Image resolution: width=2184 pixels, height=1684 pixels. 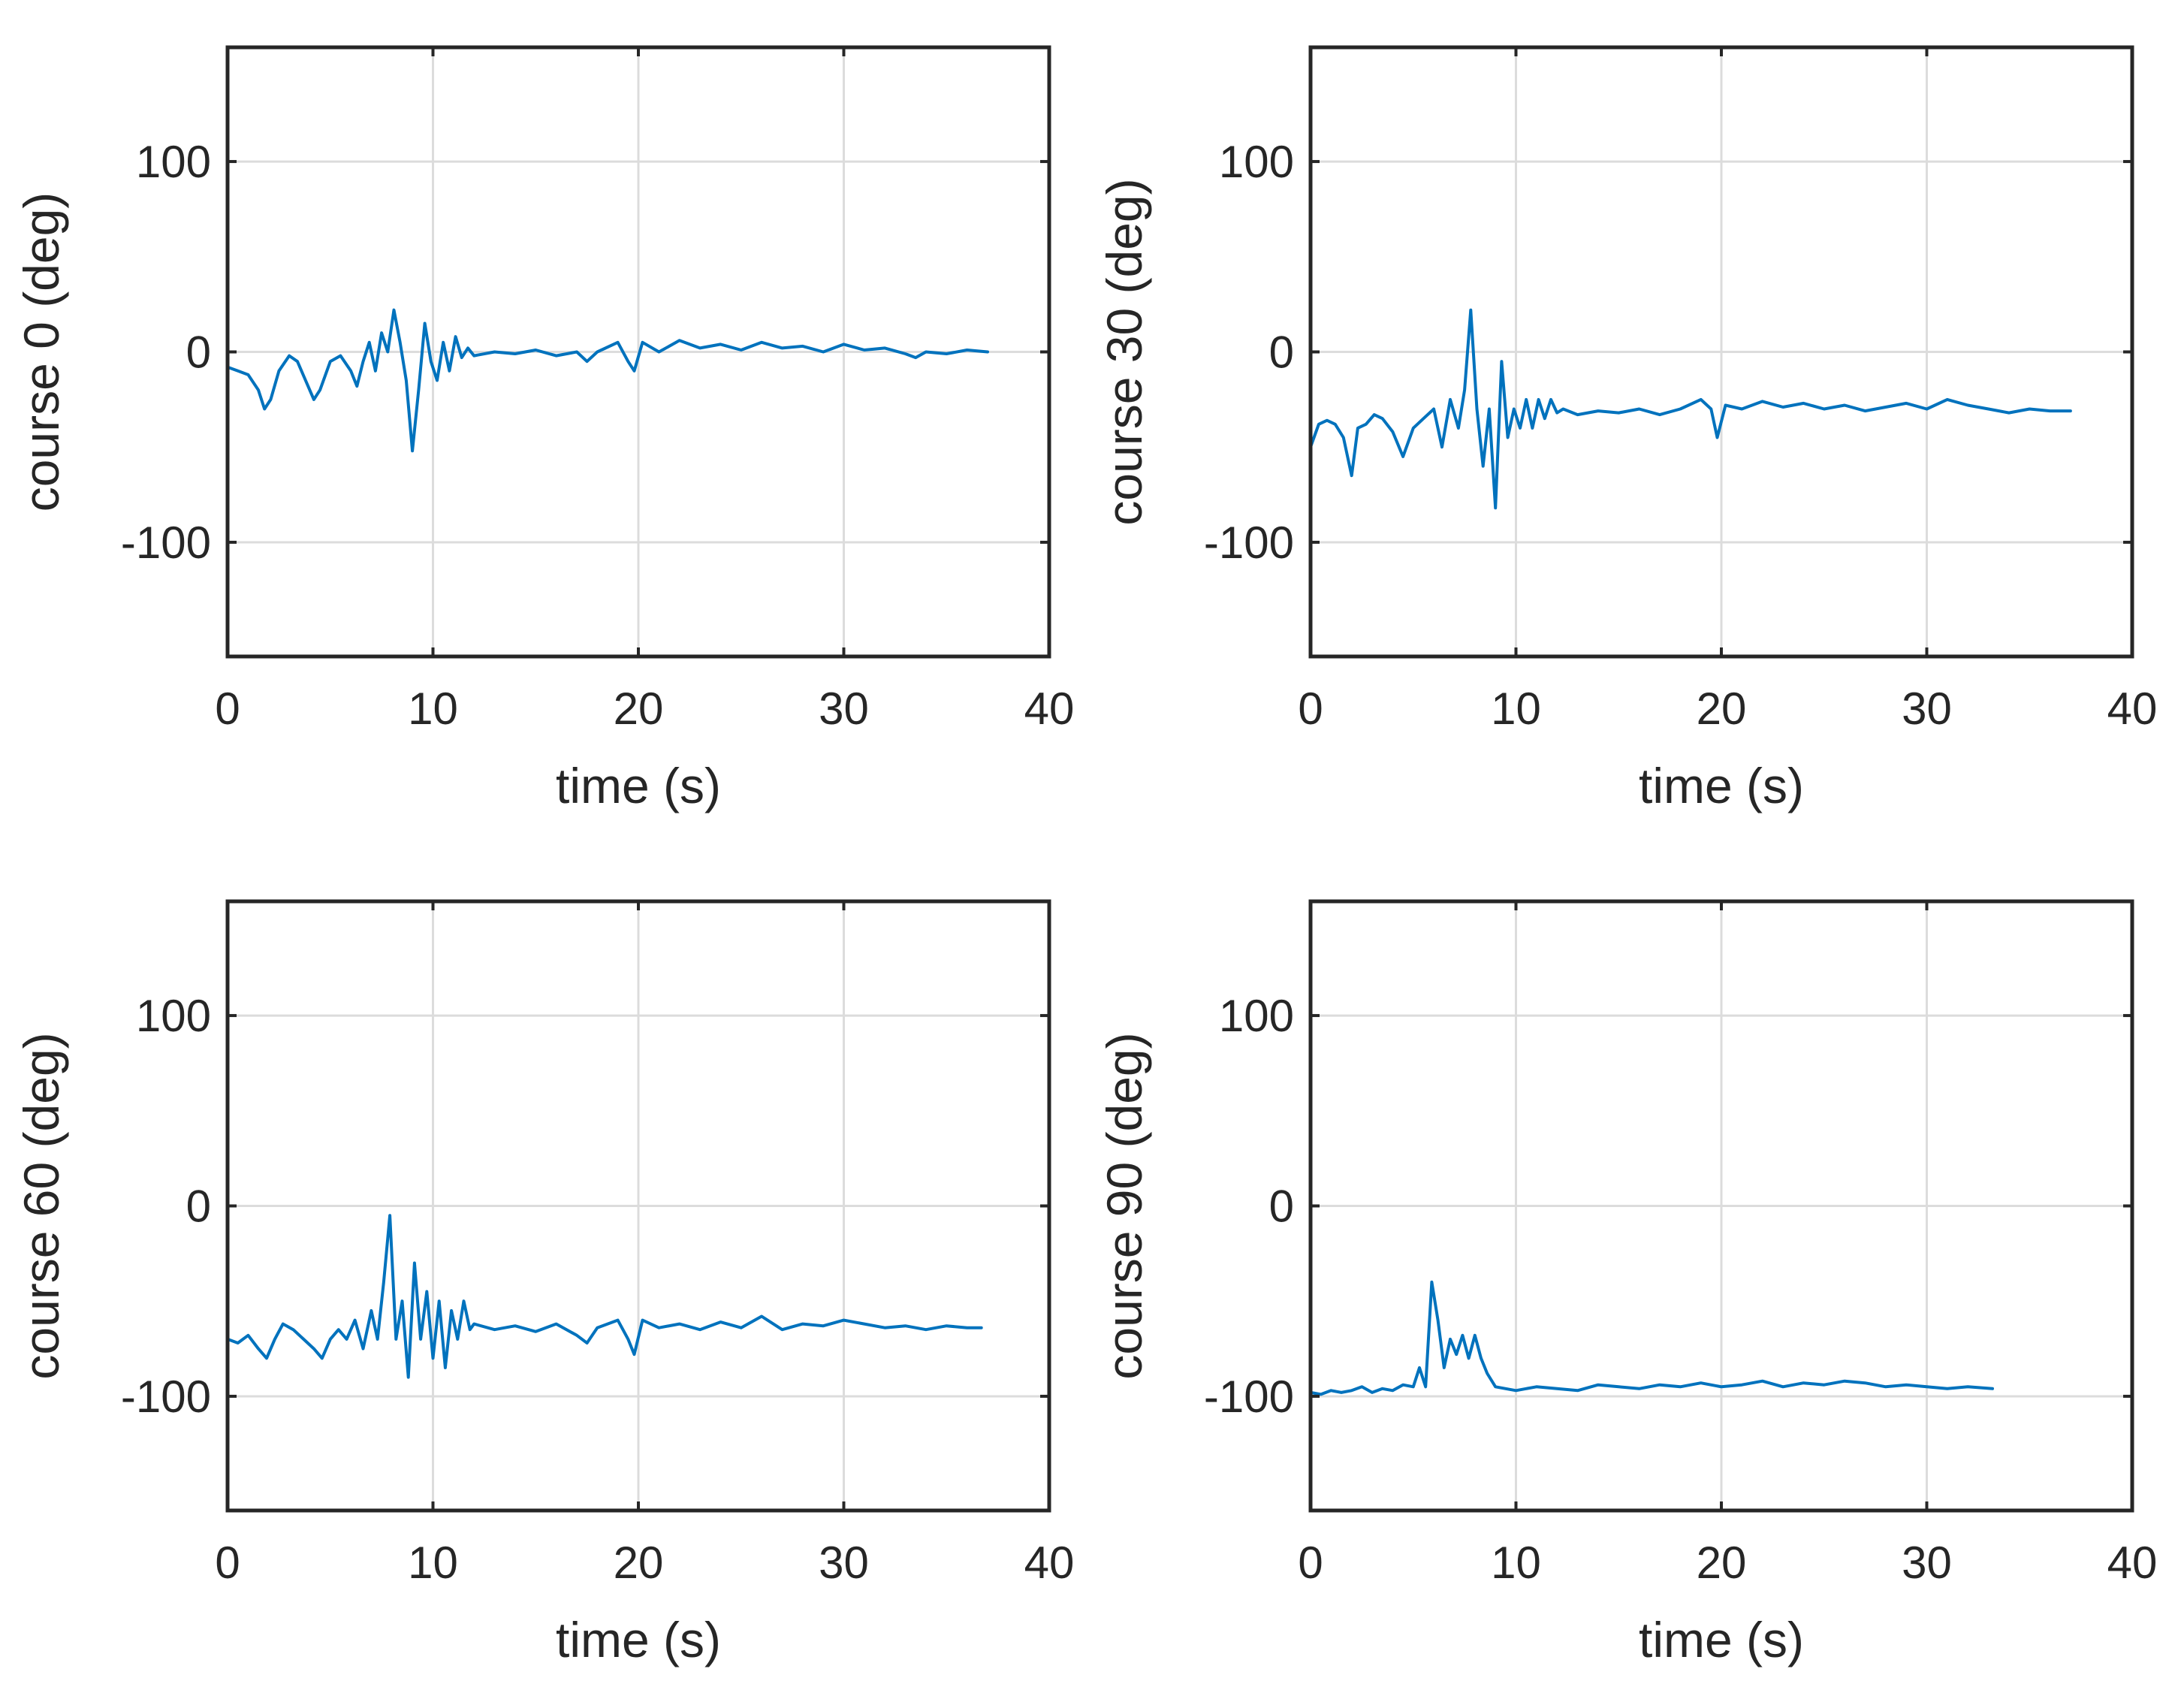 I want to click on y-axis-label: course 30 (deg), so click(x=1124, y=352).